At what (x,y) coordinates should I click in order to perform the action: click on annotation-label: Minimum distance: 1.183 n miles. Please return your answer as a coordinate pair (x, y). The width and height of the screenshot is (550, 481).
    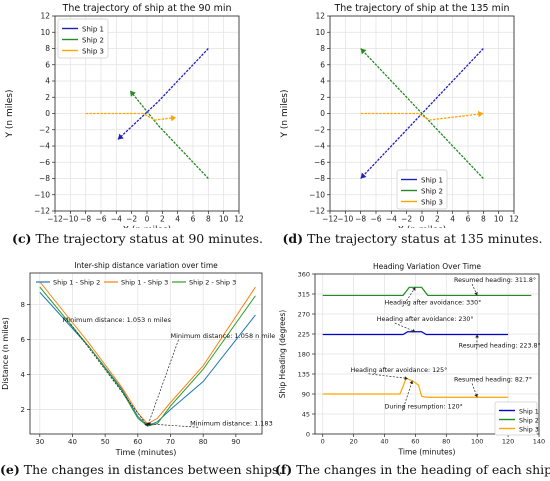
    Looking at the image, I should click on (232, 423).